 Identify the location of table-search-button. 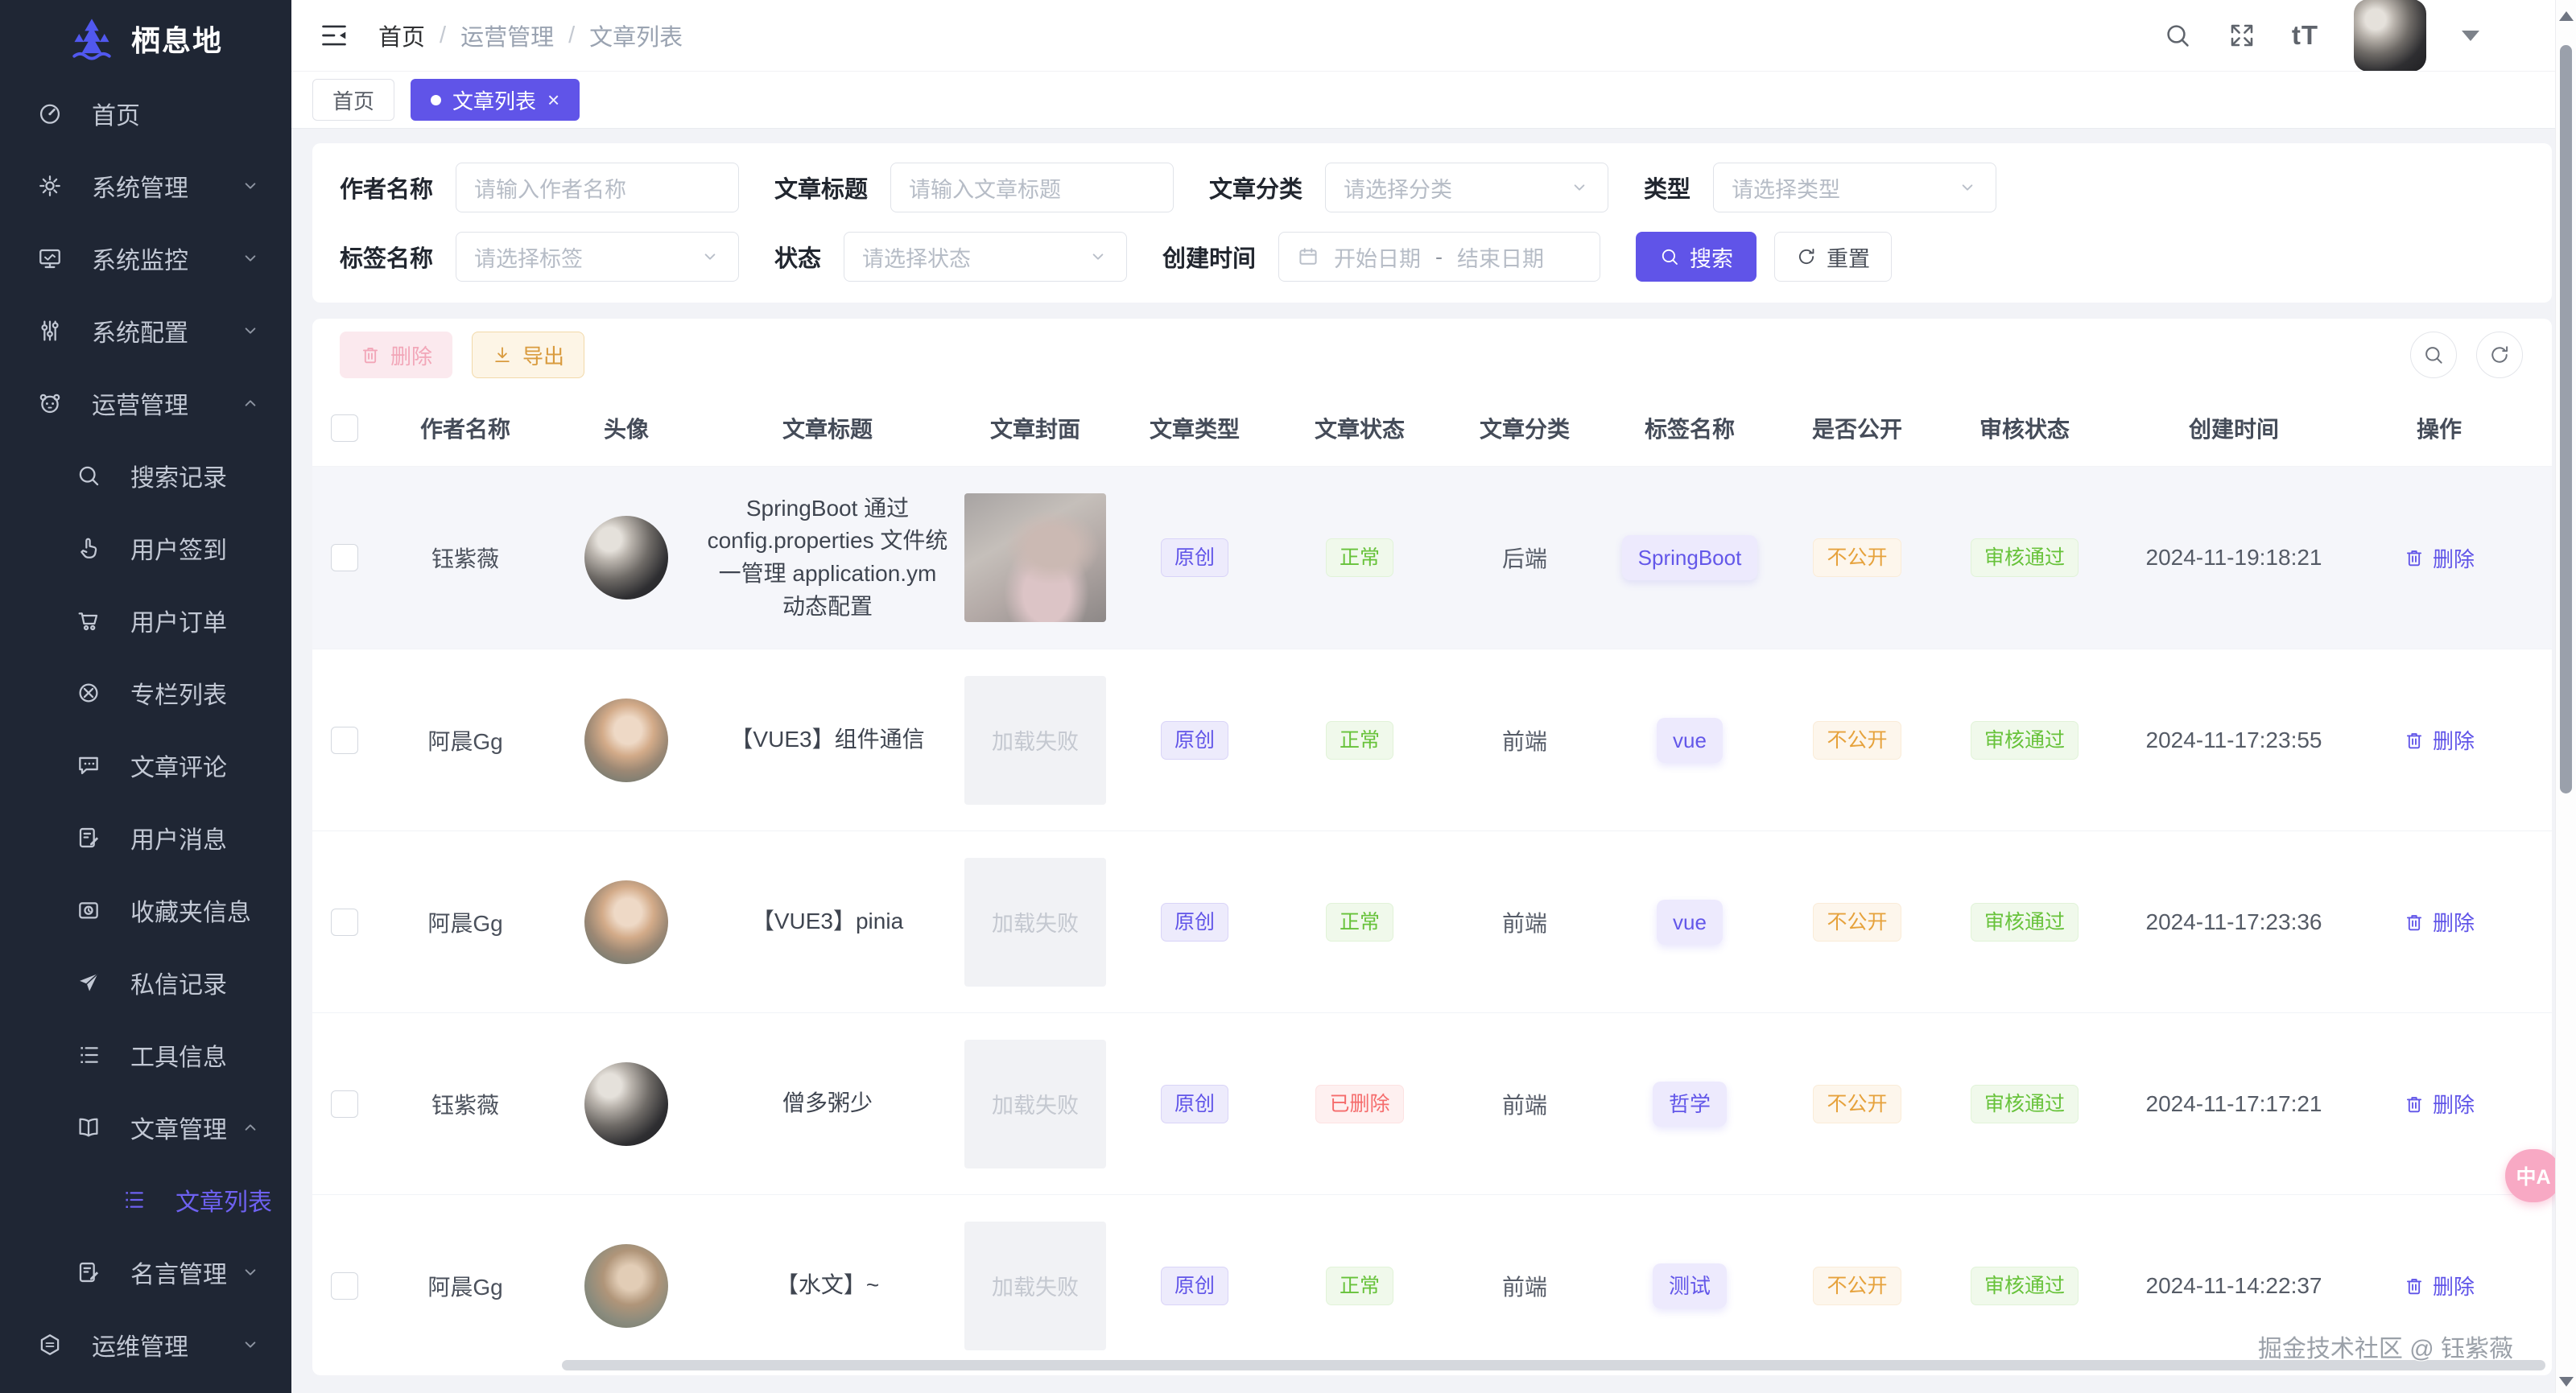
(2433, 355).